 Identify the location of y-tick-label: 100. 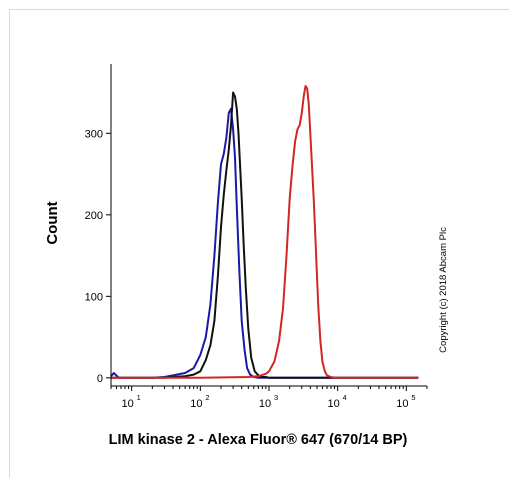
(94, 297).